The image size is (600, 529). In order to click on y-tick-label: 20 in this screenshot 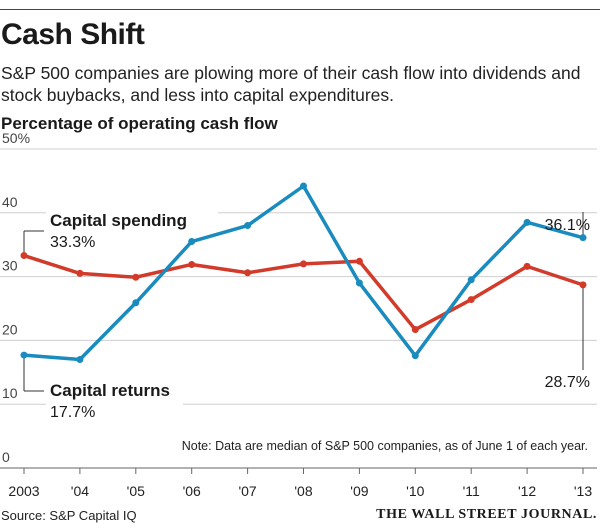, I will do `click(10, 329)`.